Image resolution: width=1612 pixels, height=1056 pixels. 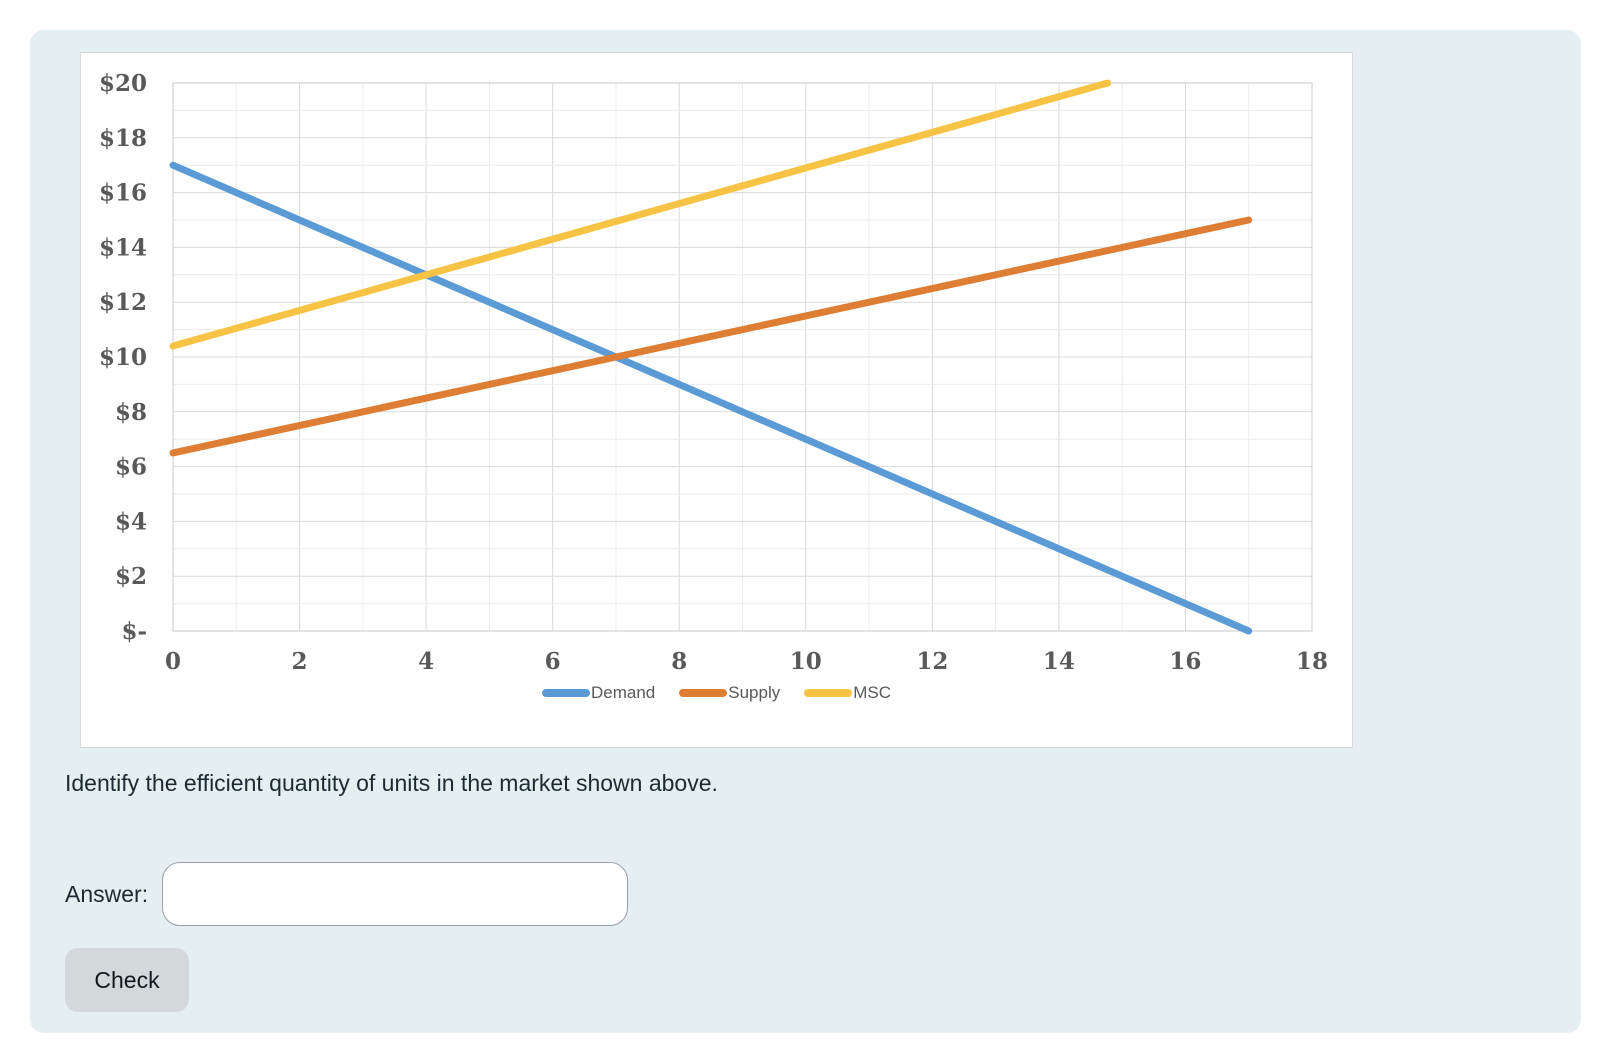 I want to click on y-tick-label: $14, so click(x=123, y=247).